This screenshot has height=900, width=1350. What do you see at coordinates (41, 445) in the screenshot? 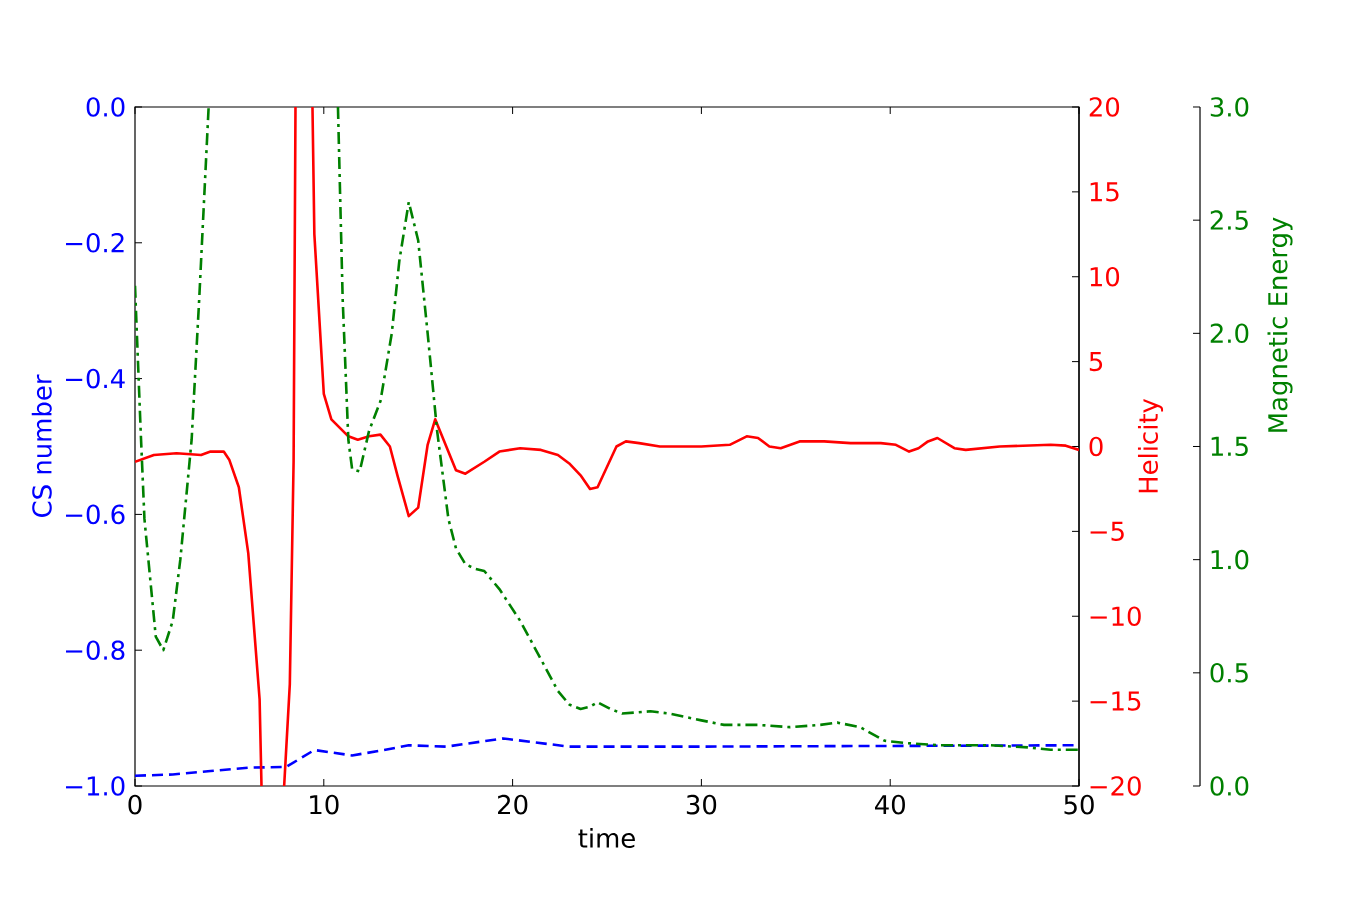
I see `y-axis-title: CS number` at bounding box center [41, 445].